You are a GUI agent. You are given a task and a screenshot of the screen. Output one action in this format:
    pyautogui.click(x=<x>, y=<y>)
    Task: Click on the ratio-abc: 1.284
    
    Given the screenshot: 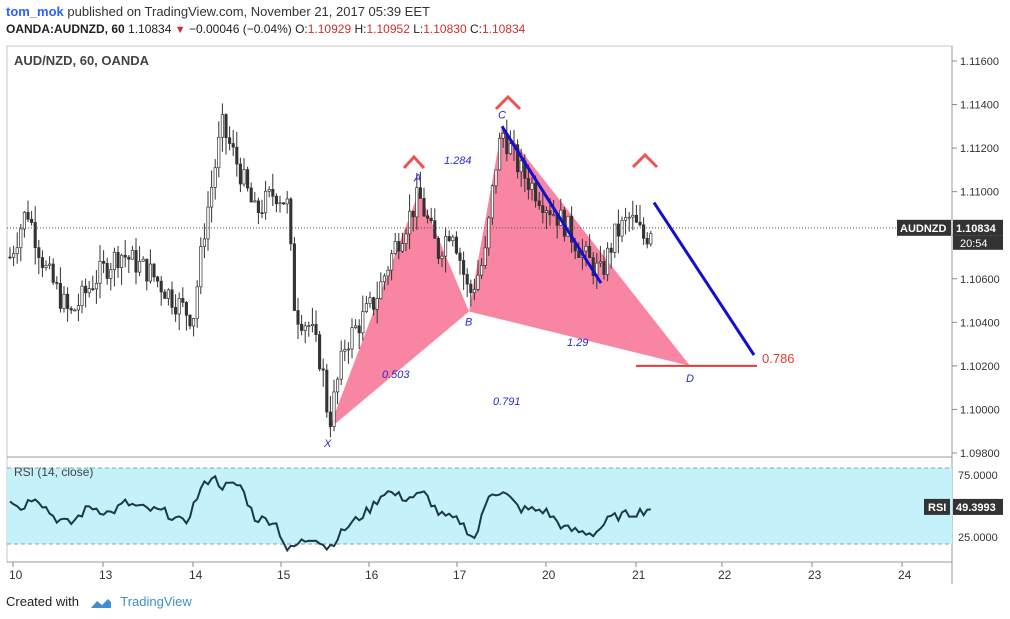 What is the action you would take?
    pyautogui.click(x=458, y=161)
    